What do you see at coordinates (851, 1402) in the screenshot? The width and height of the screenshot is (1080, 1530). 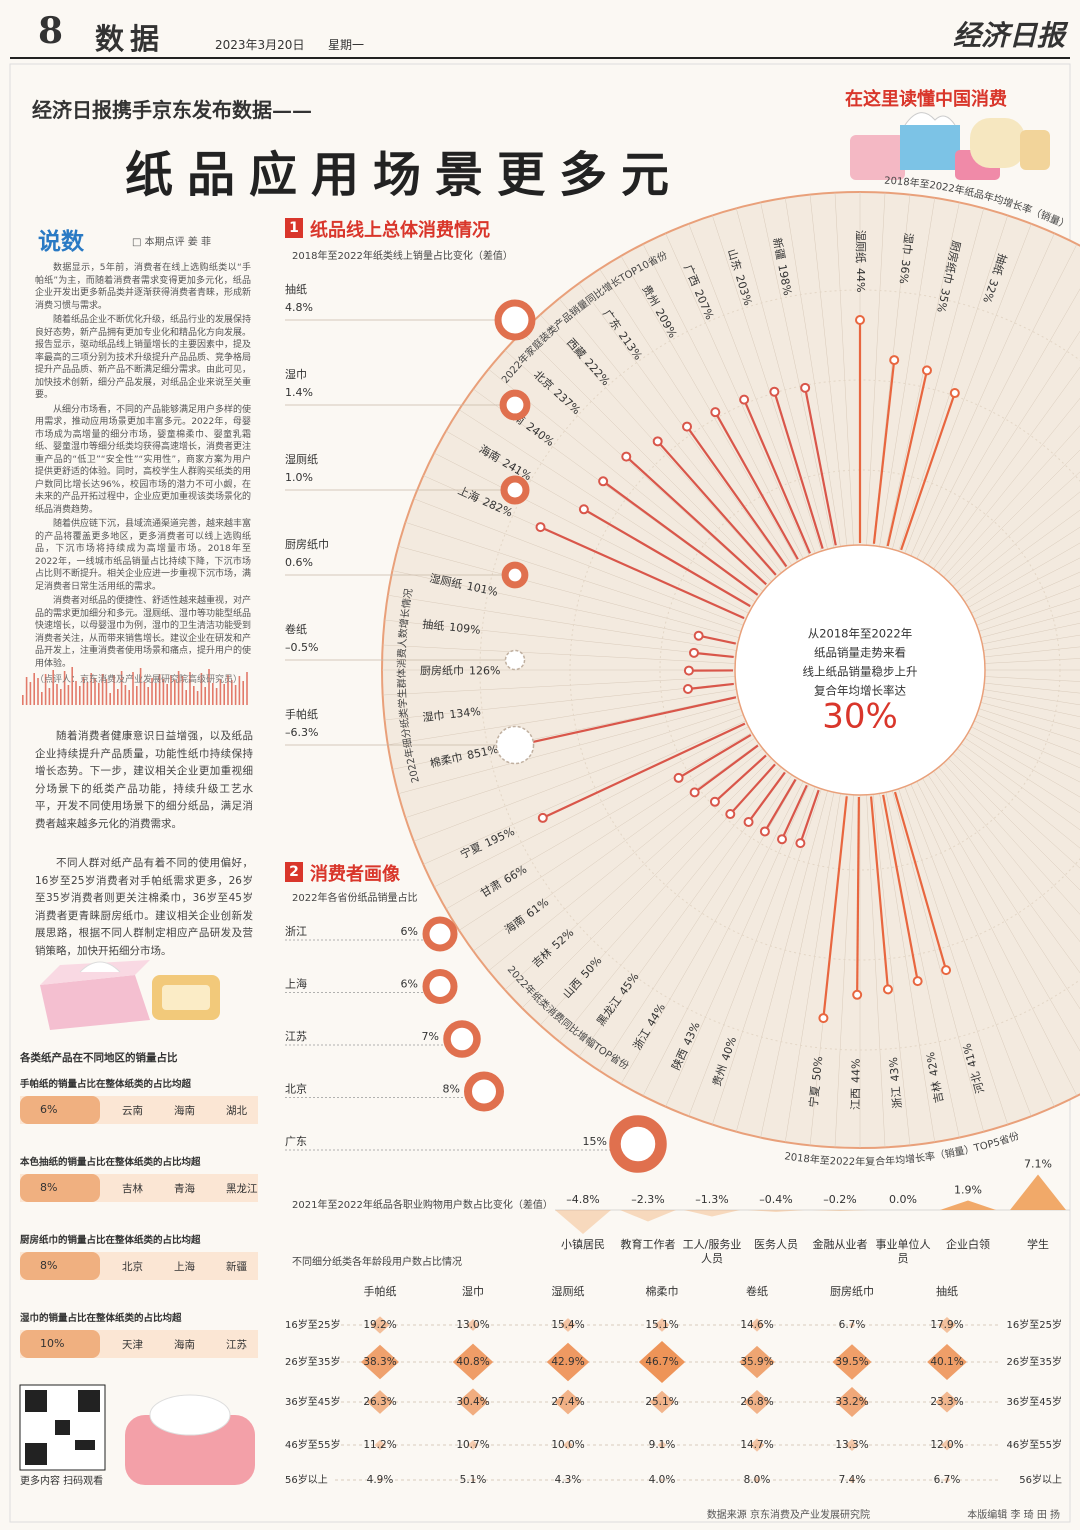 I see `value-label: 33.2%` at bounding box center [851, 1402].